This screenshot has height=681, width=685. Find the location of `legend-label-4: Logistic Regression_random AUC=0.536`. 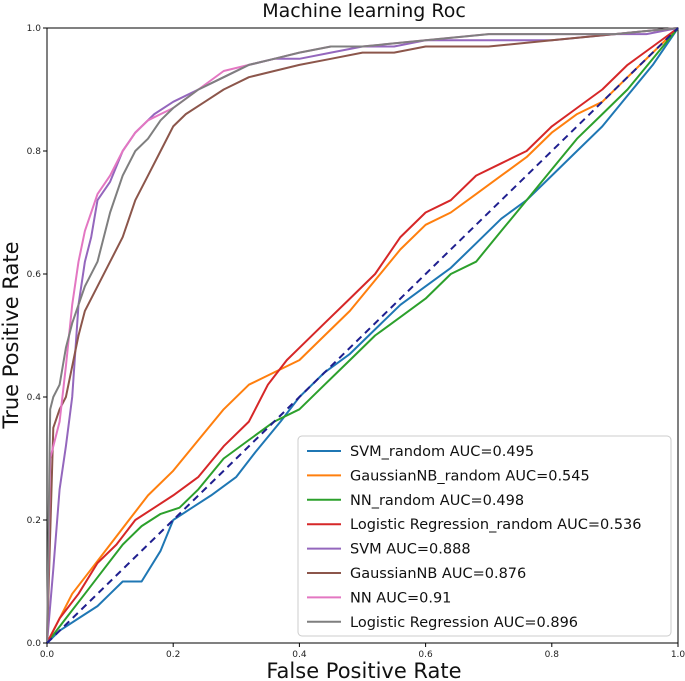

legend-label-4: Logistic Regression_random AUC=0.536 is located at coordinates (496, 525).